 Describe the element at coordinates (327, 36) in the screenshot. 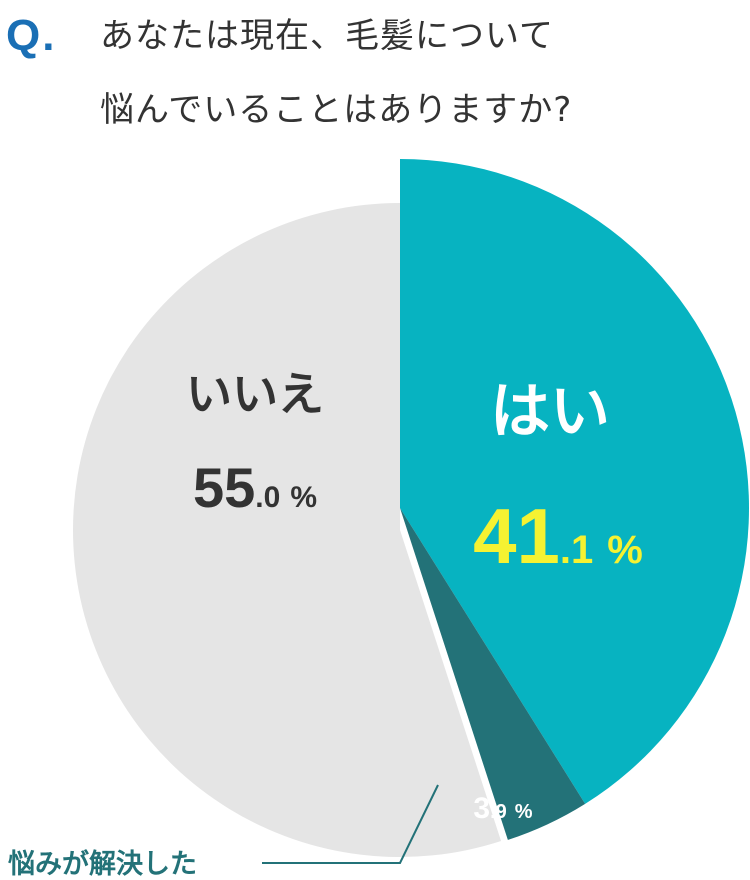

I see `question-text-line-1: あなたは現在、毛髪について` at that location.